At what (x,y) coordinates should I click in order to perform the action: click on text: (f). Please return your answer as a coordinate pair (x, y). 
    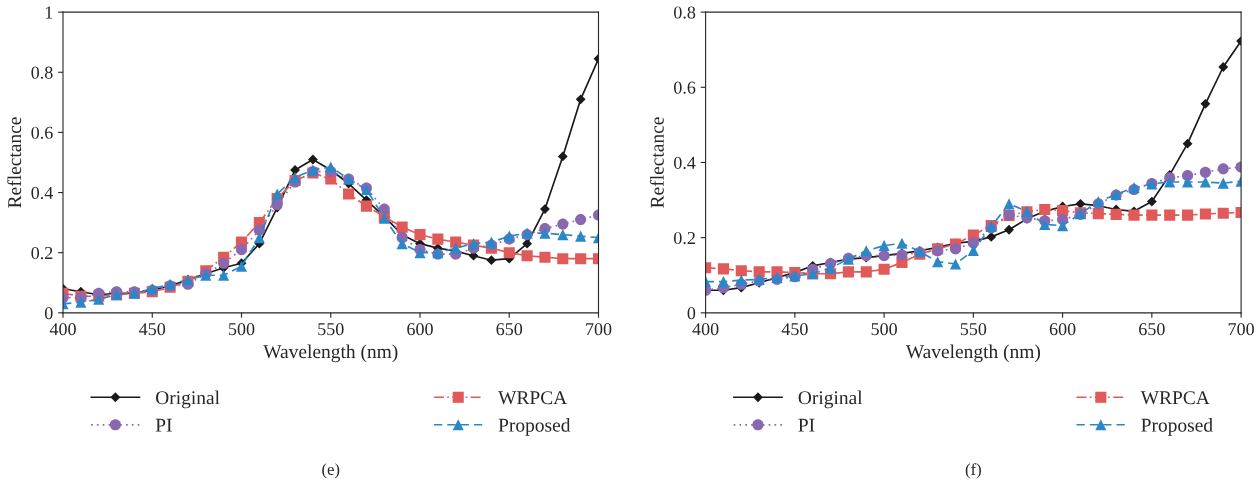
    Looking at the image, I should click on (973, 471).